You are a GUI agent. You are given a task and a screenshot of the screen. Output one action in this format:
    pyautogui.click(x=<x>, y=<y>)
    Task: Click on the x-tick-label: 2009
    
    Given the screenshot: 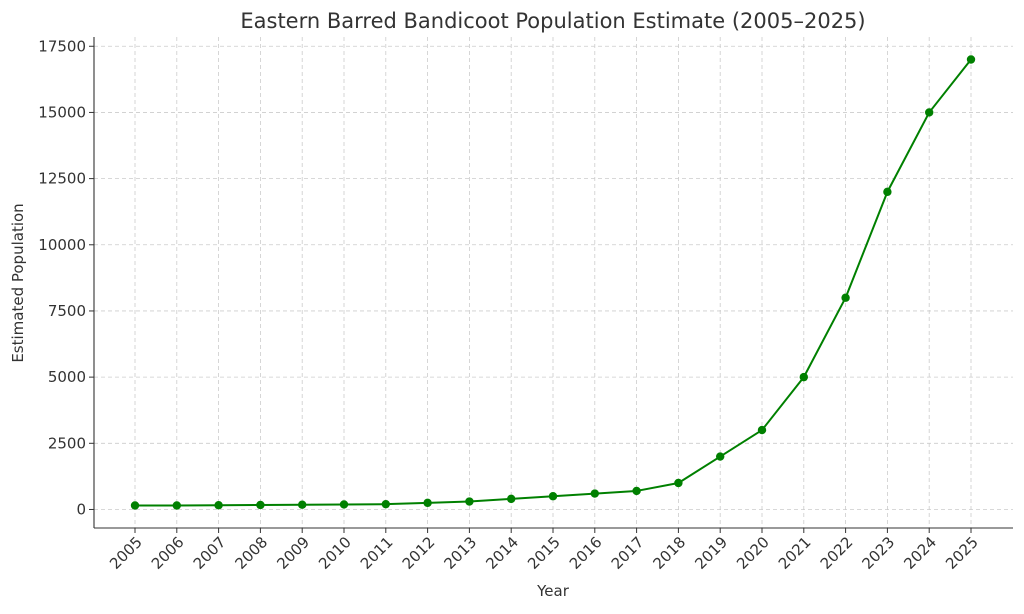 What is the action you would take?
    pyautogui.click(x=293, y=553)
    